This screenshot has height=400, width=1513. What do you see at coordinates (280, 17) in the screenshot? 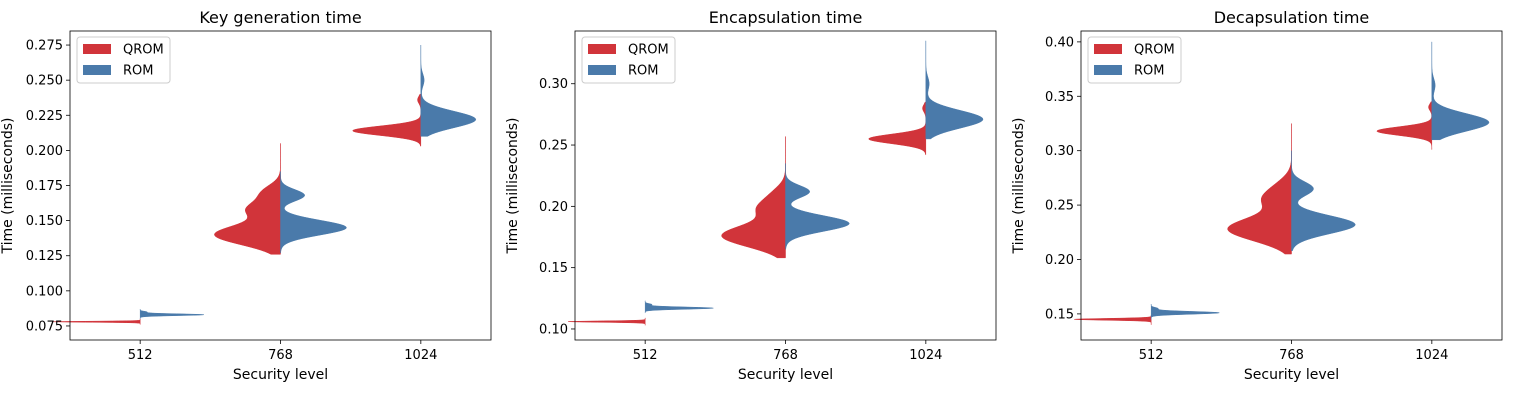
I see `chart-title: Key generation time` at bounding box center [280, 17].